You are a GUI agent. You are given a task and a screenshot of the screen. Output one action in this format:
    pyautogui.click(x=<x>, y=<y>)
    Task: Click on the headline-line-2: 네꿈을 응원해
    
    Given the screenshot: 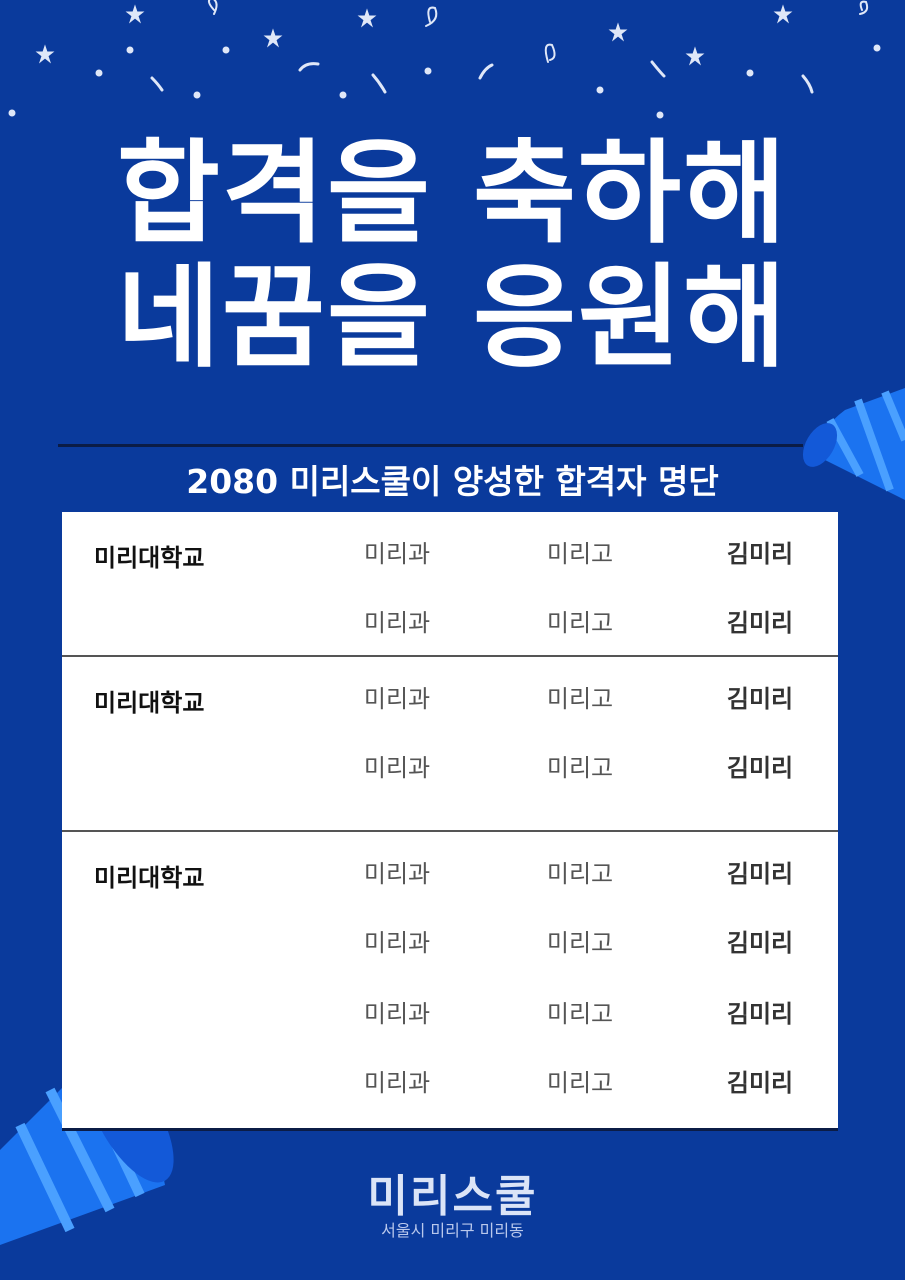 What is the action you would take?
    pyautogui.click(x=452, y=318)
    